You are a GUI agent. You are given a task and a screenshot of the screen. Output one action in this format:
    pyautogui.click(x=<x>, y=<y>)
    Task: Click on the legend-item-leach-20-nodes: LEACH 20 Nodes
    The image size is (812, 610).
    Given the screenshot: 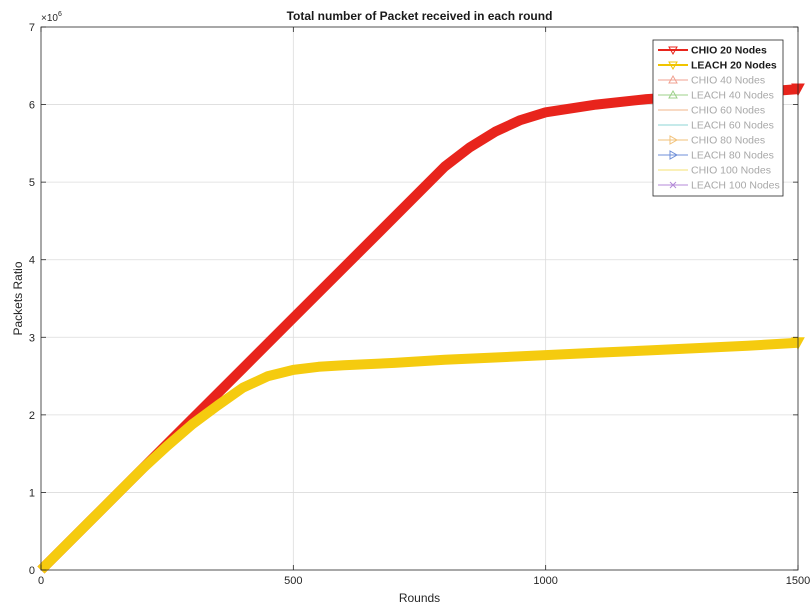 What is the action you would take?
    pyautogui.click(x=717, y=66)
    